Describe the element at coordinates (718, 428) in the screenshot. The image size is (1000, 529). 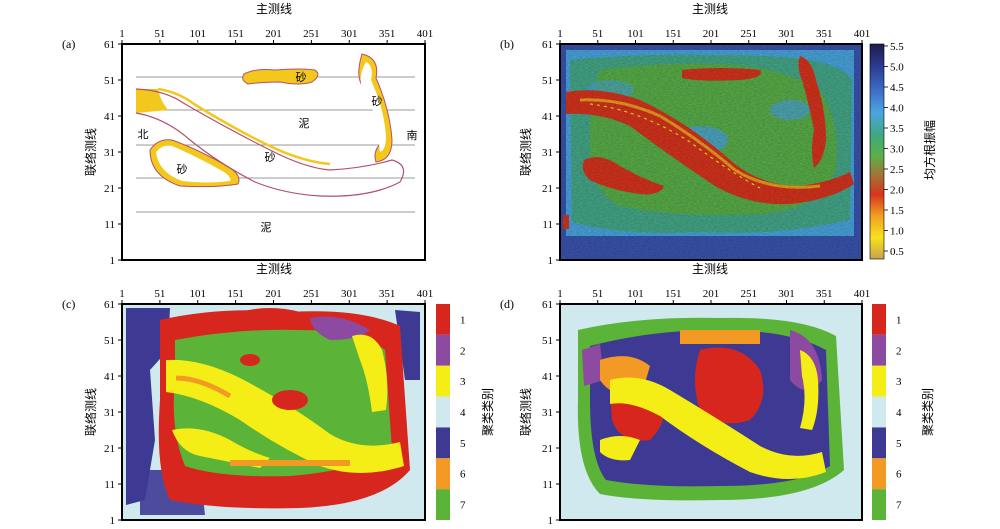
I see `cluster-main-channel-d` at that location.